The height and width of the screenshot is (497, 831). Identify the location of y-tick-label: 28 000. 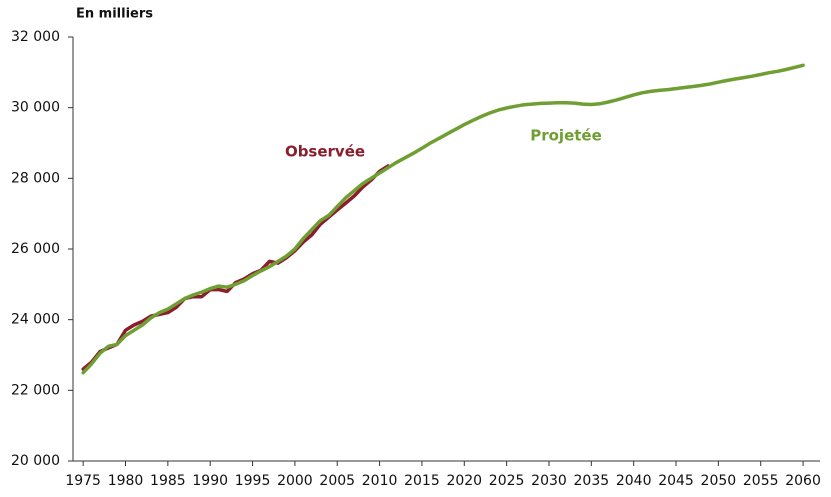
(35, 178).